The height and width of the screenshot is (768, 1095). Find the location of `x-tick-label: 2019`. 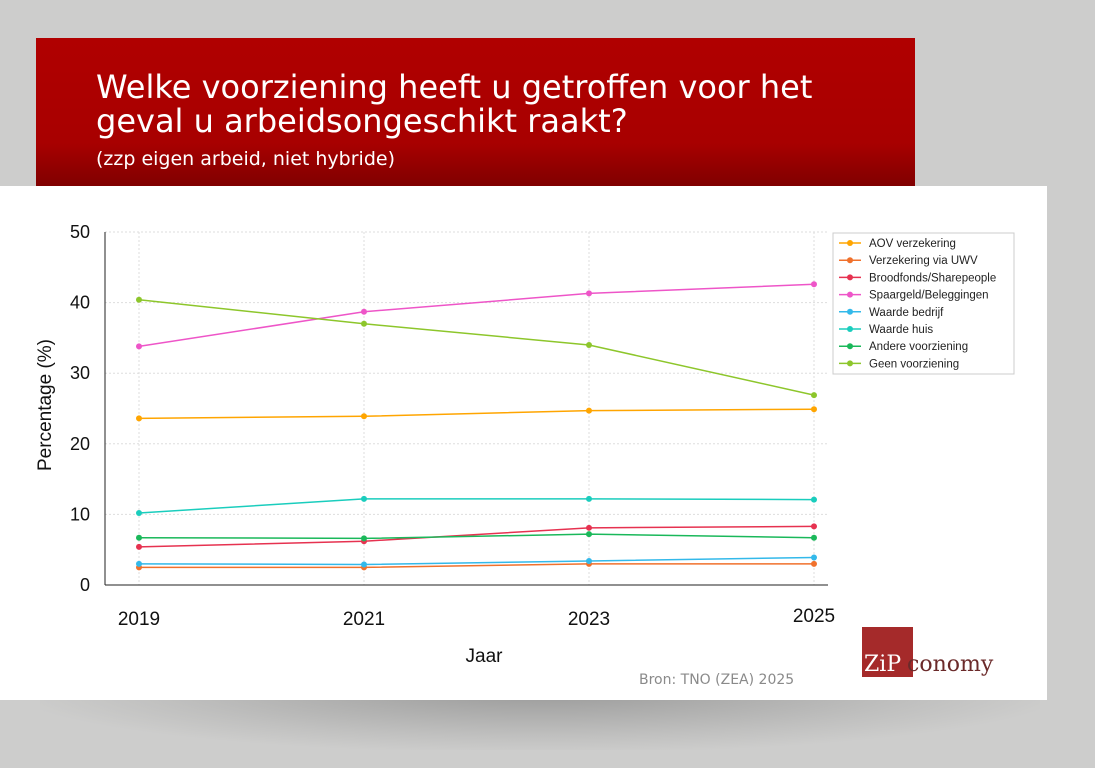

x-tick-label: 2019 is located at coordinates (139, 619).